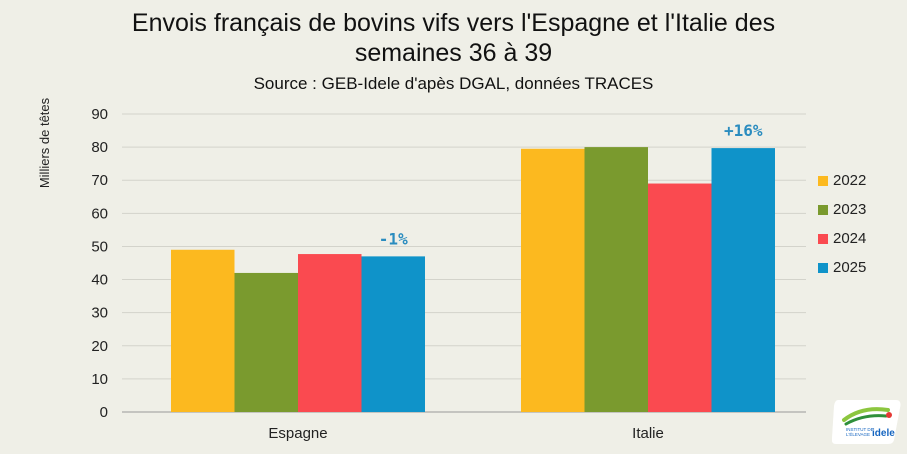  I want to click on idele-logo: INSTITUT DE L'ÉLEVAGE idele, so click(866, 422).